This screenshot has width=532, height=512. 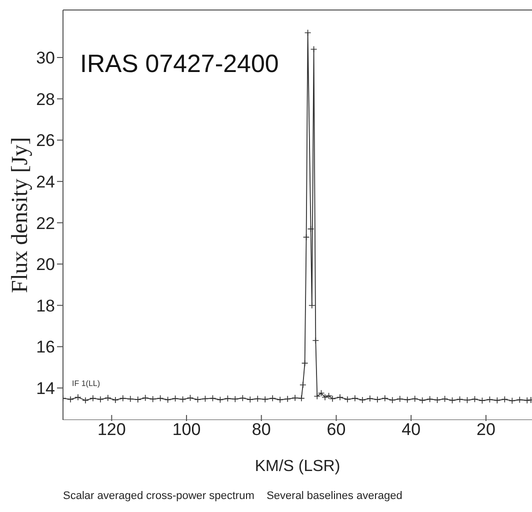 I want to click on y-tick-label: 24, so click(x=45, y=182).